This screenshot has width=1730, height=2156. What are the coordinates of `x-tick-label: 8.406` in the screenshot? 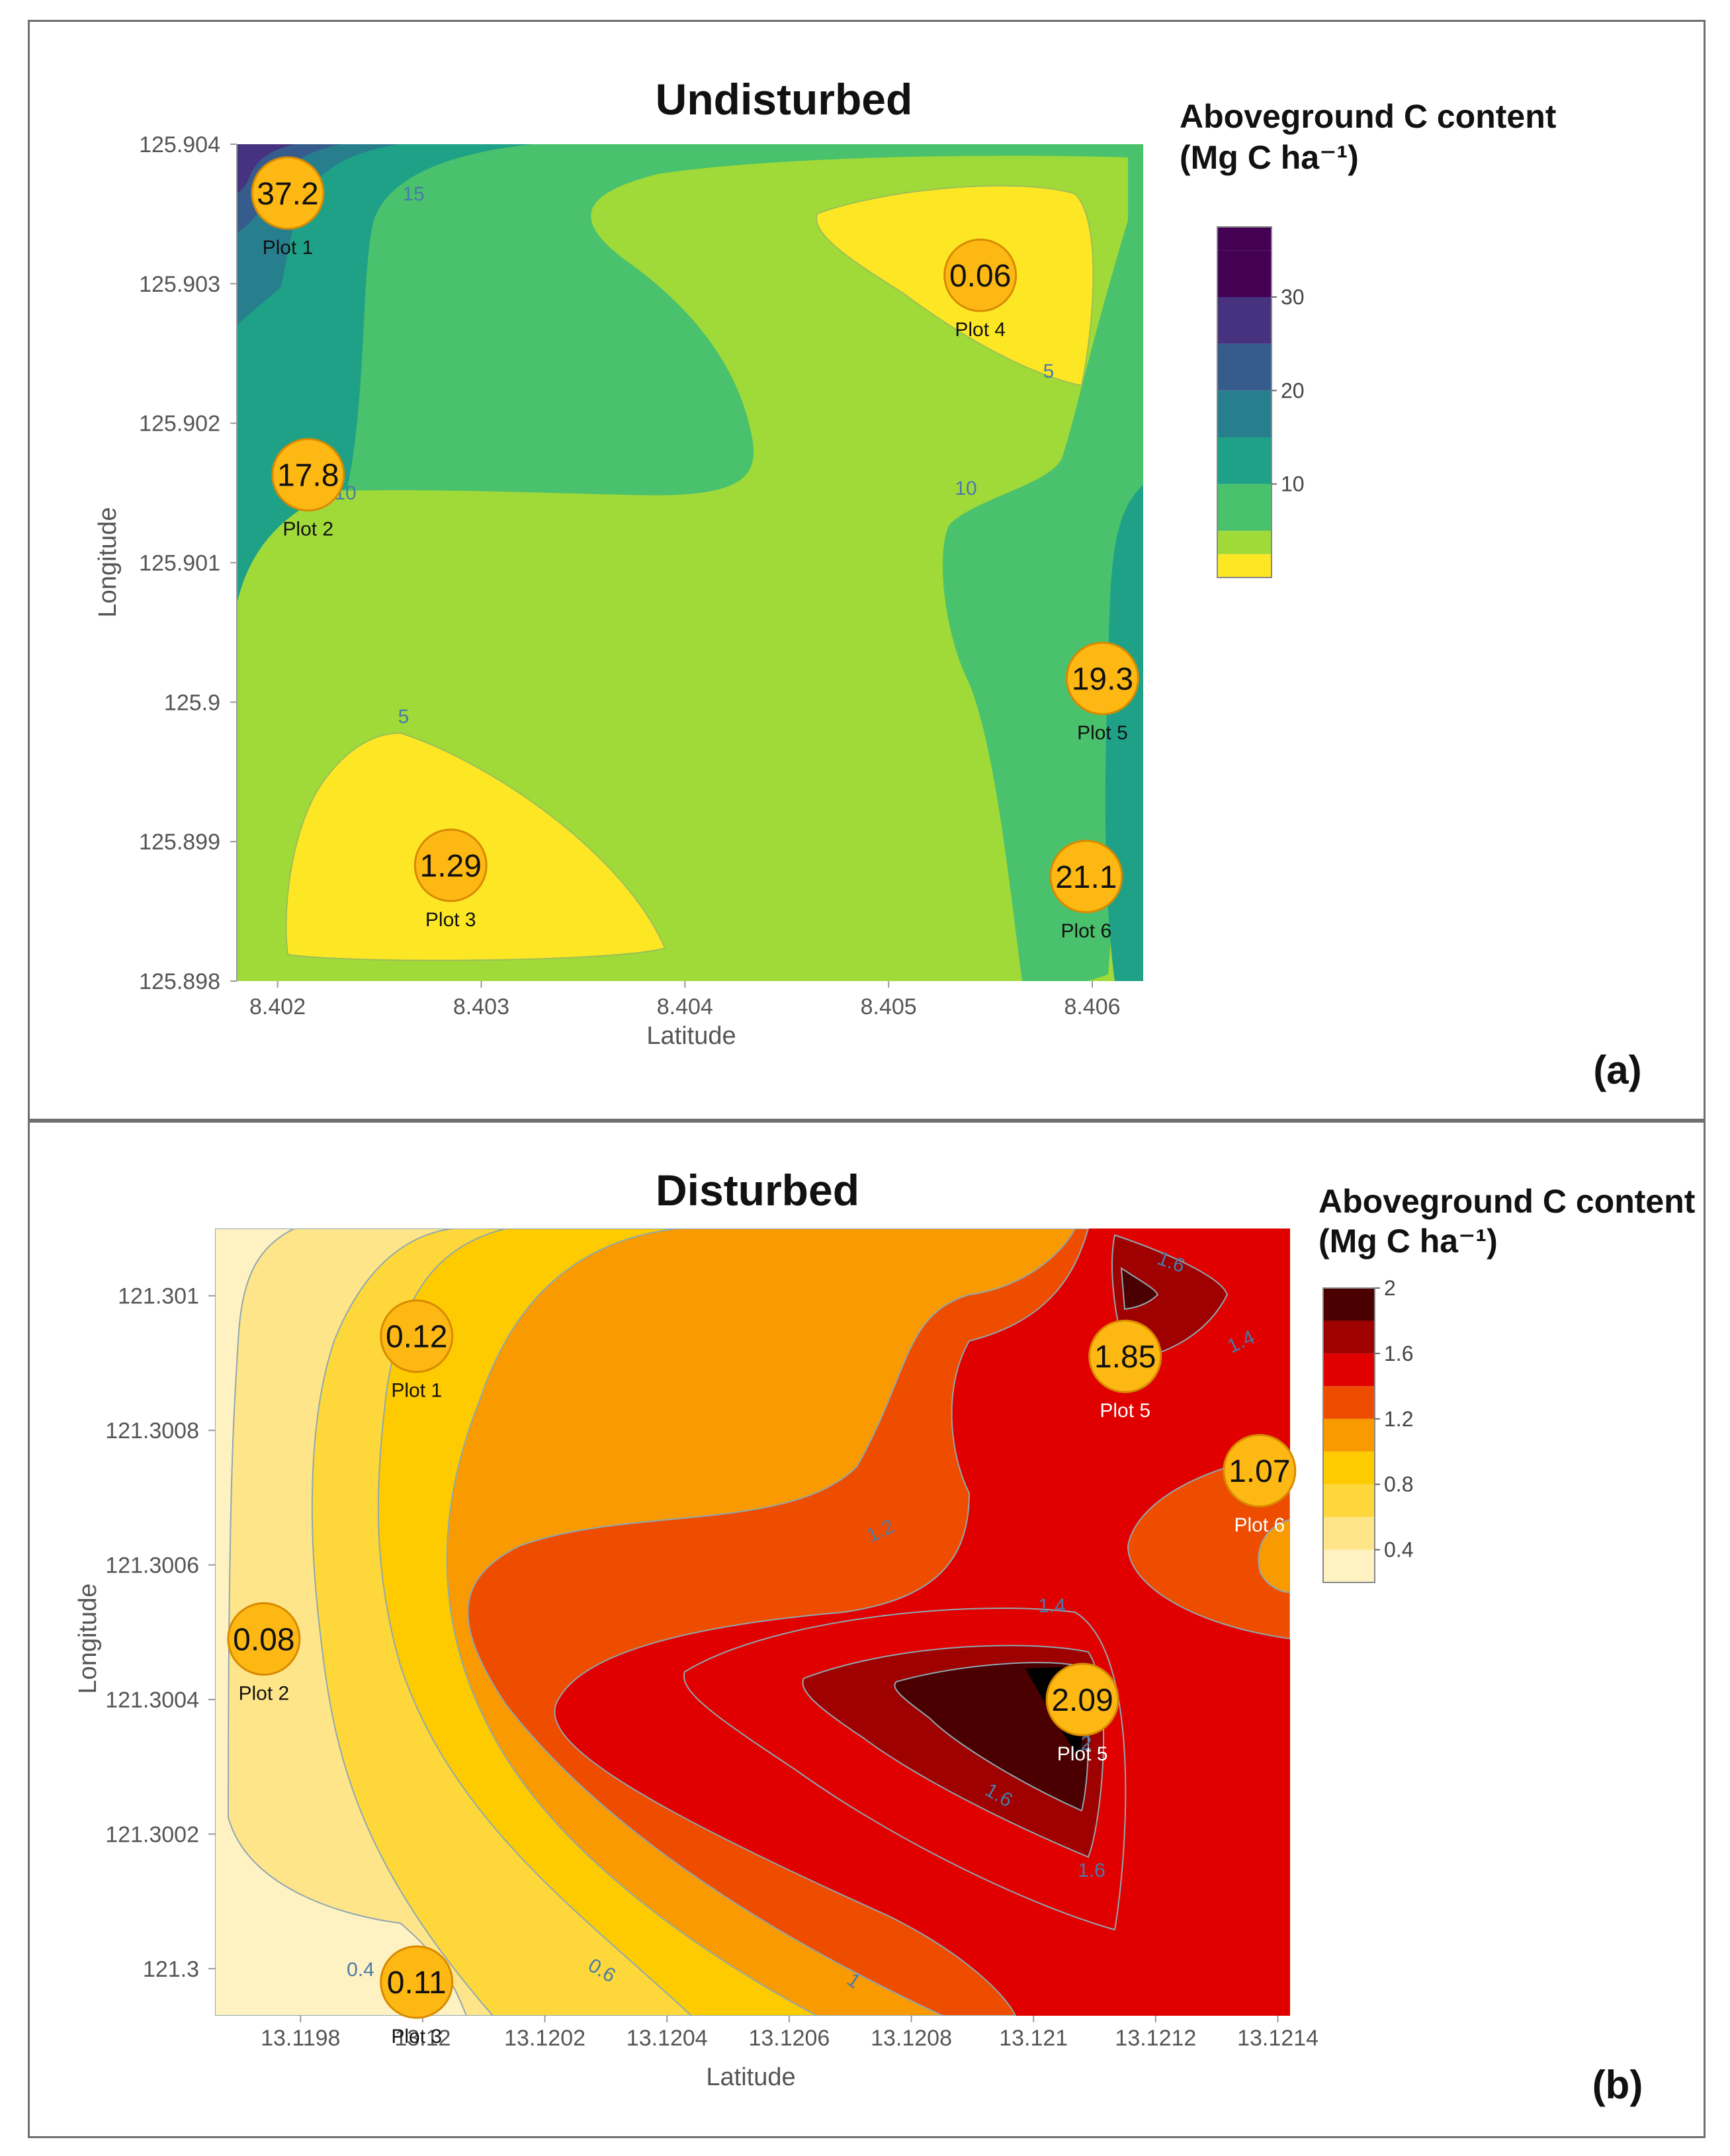 It's located at (1092, 1006).